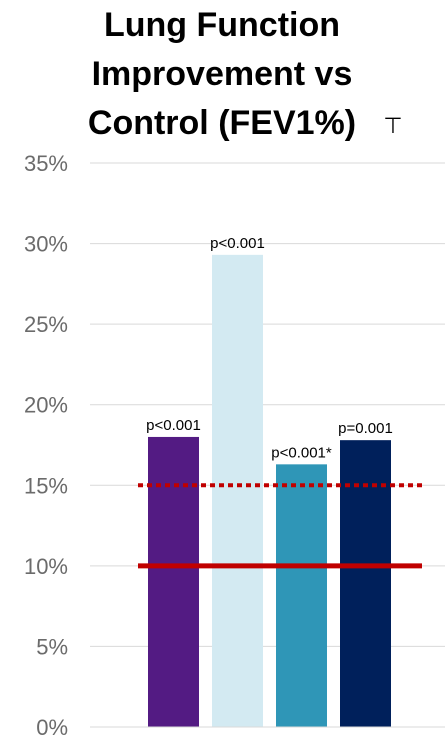 The height and width of the screenshot is (739, 445). What do you see at coordinates (46, 445) in the screenshot?
I see `y-axis-tick-labels: 0% 5% 10% 15% 20% 25% 30% 35%` at bounding box center [46, 445].